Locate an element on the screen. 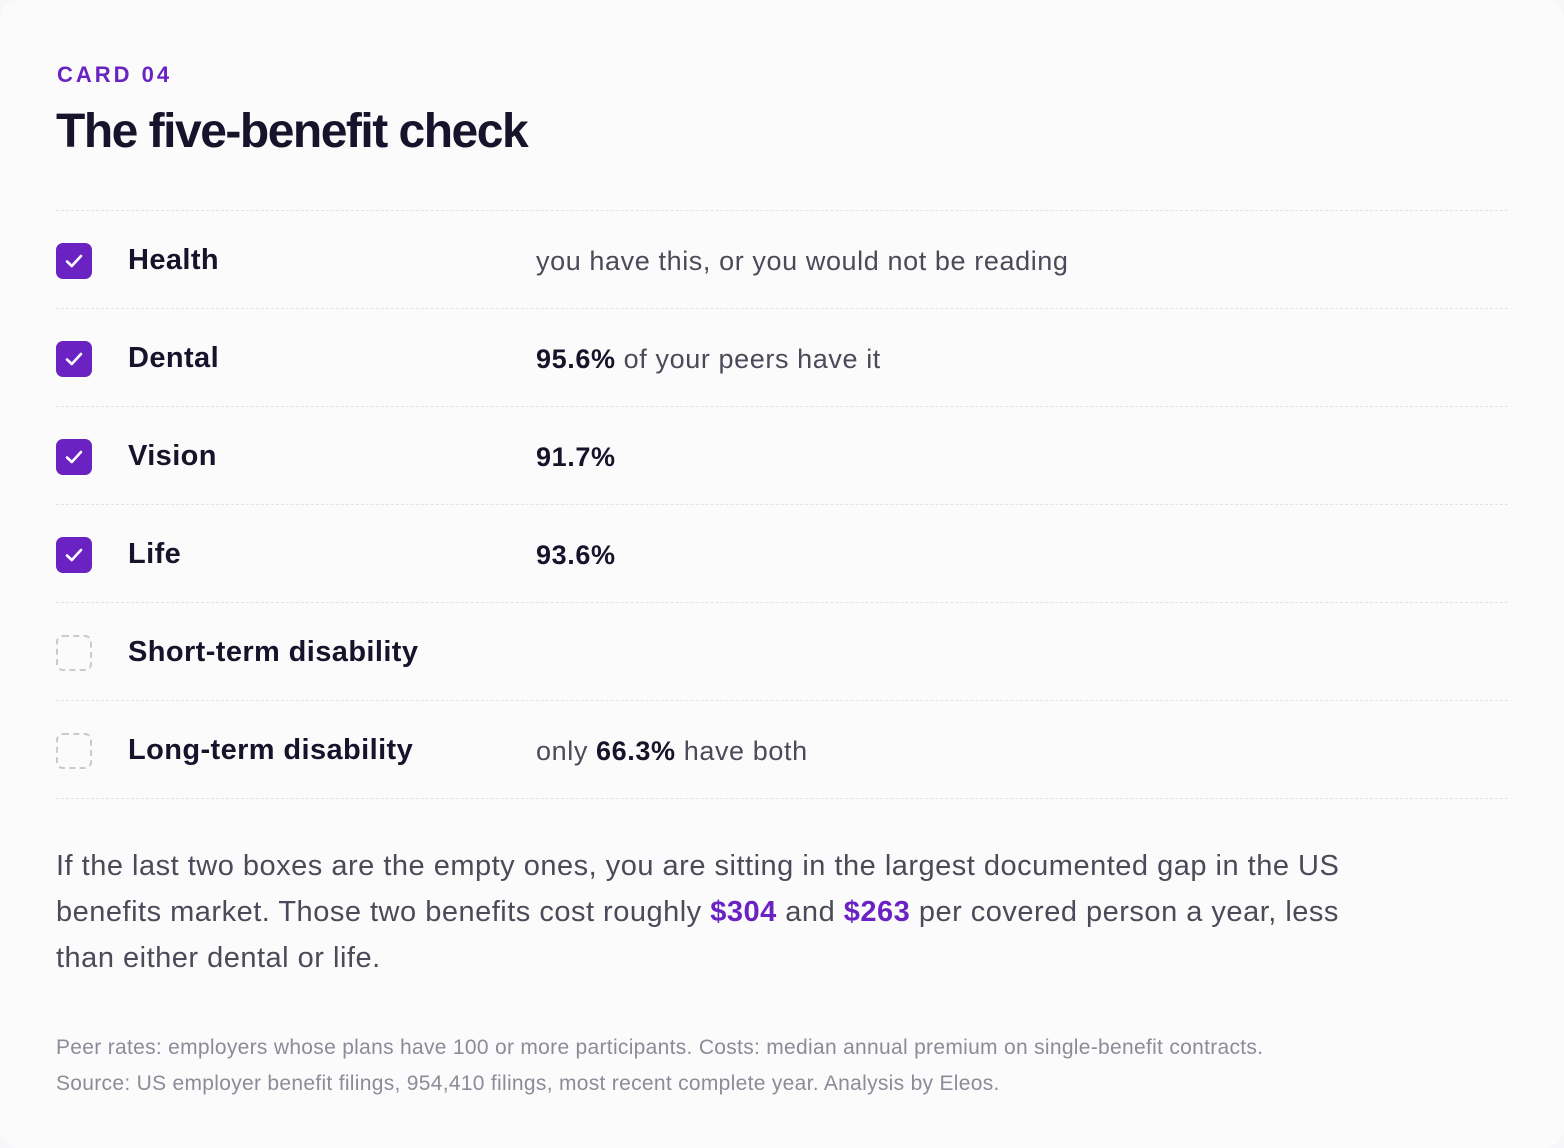 Image resolution: width=1564 pixels, height=1148 pixels. benefit-label: Long-term disability is located at coordinates (271, 750).